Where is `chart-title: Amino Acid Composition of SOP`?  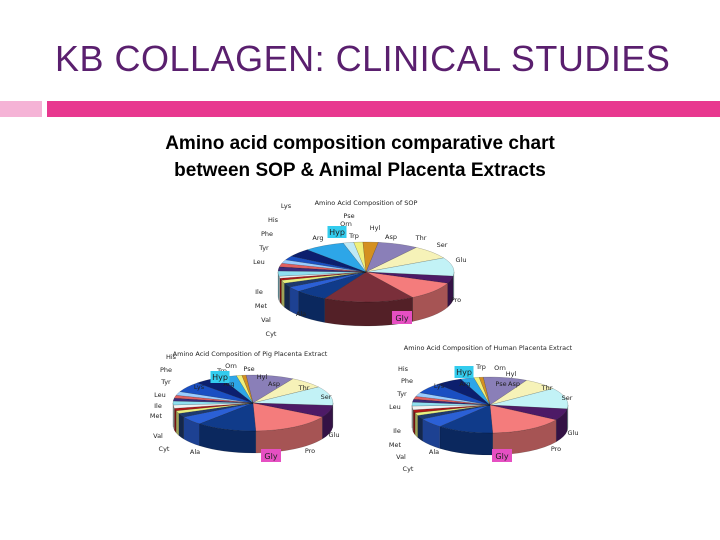 chart-title: Amino Acid Composition of SOP is located at coordinates (366, 203).